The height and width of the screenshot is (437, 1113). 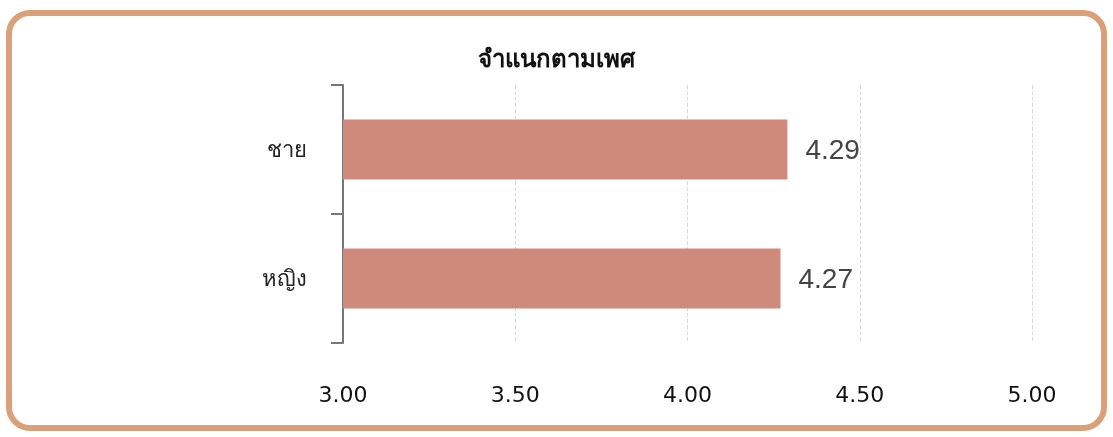 I want to click on y-tick-label: ชาย, so click(x=287, y=149).